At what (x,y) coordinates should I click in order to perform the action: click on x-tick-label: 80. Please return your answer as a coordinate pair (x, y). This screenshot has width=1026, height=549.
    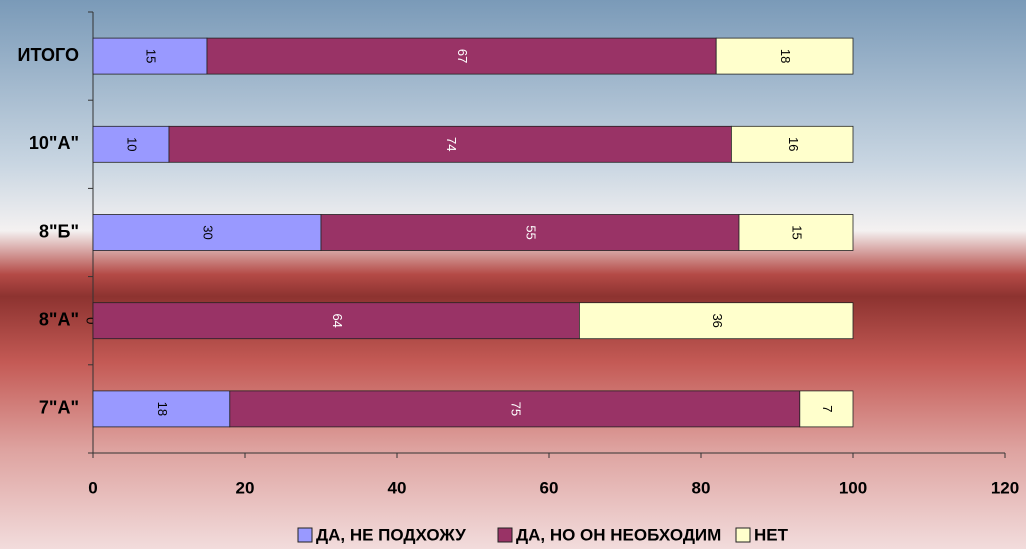
    Looking at the image, I should click on (701, 487).